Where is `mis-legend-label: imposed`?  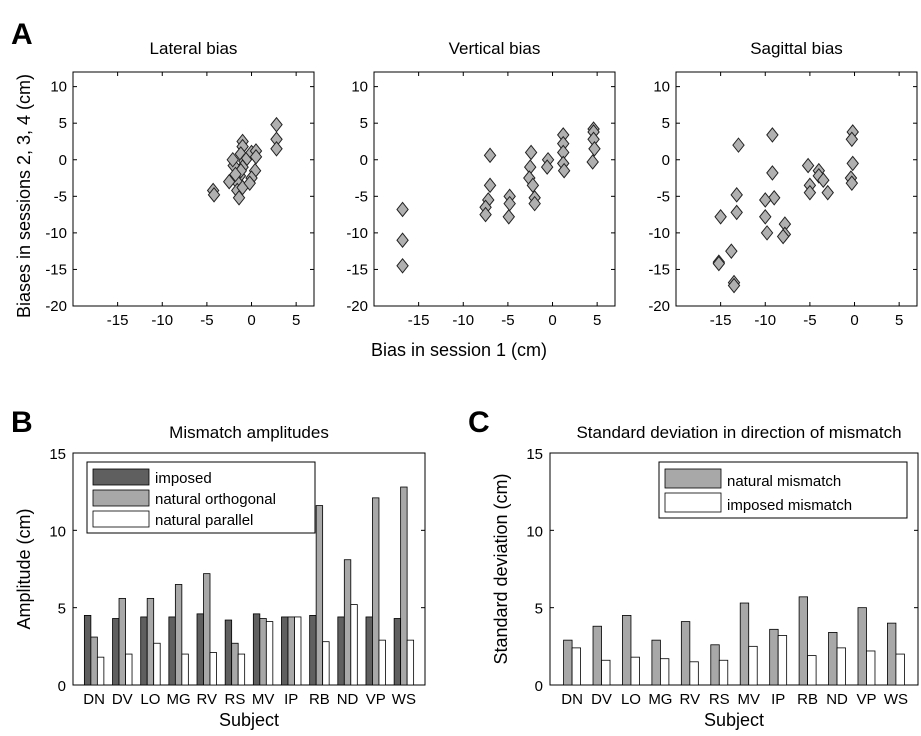
mis-legend-label: imposed is located at coordinates (183, 478).